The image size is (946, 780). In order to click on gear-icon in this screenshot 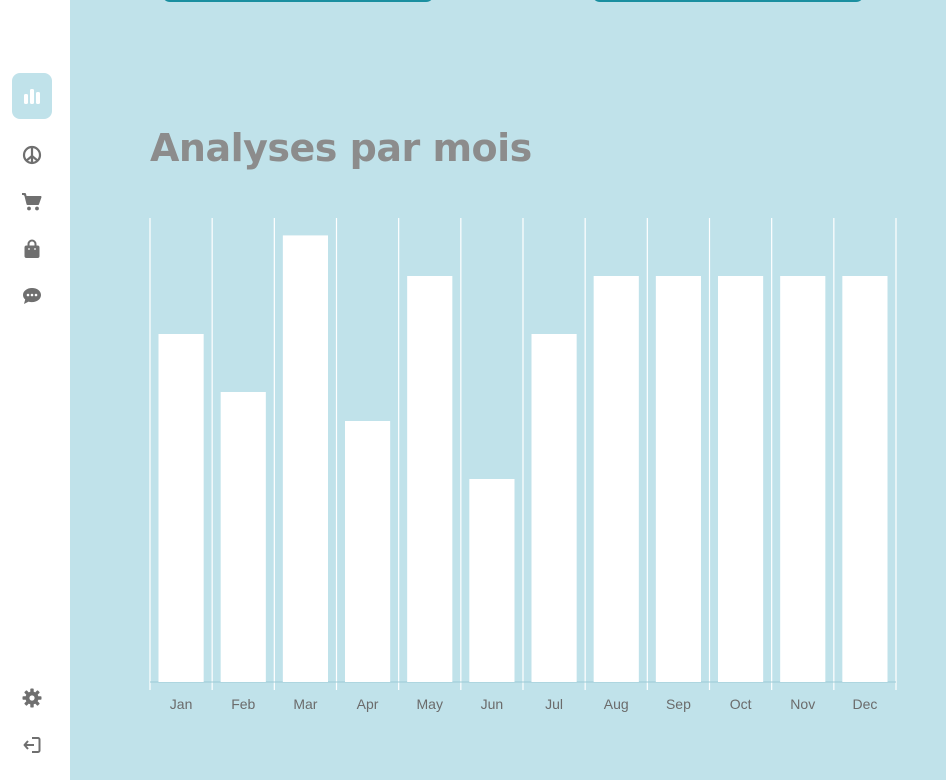, I will do `click(32, 698)`.